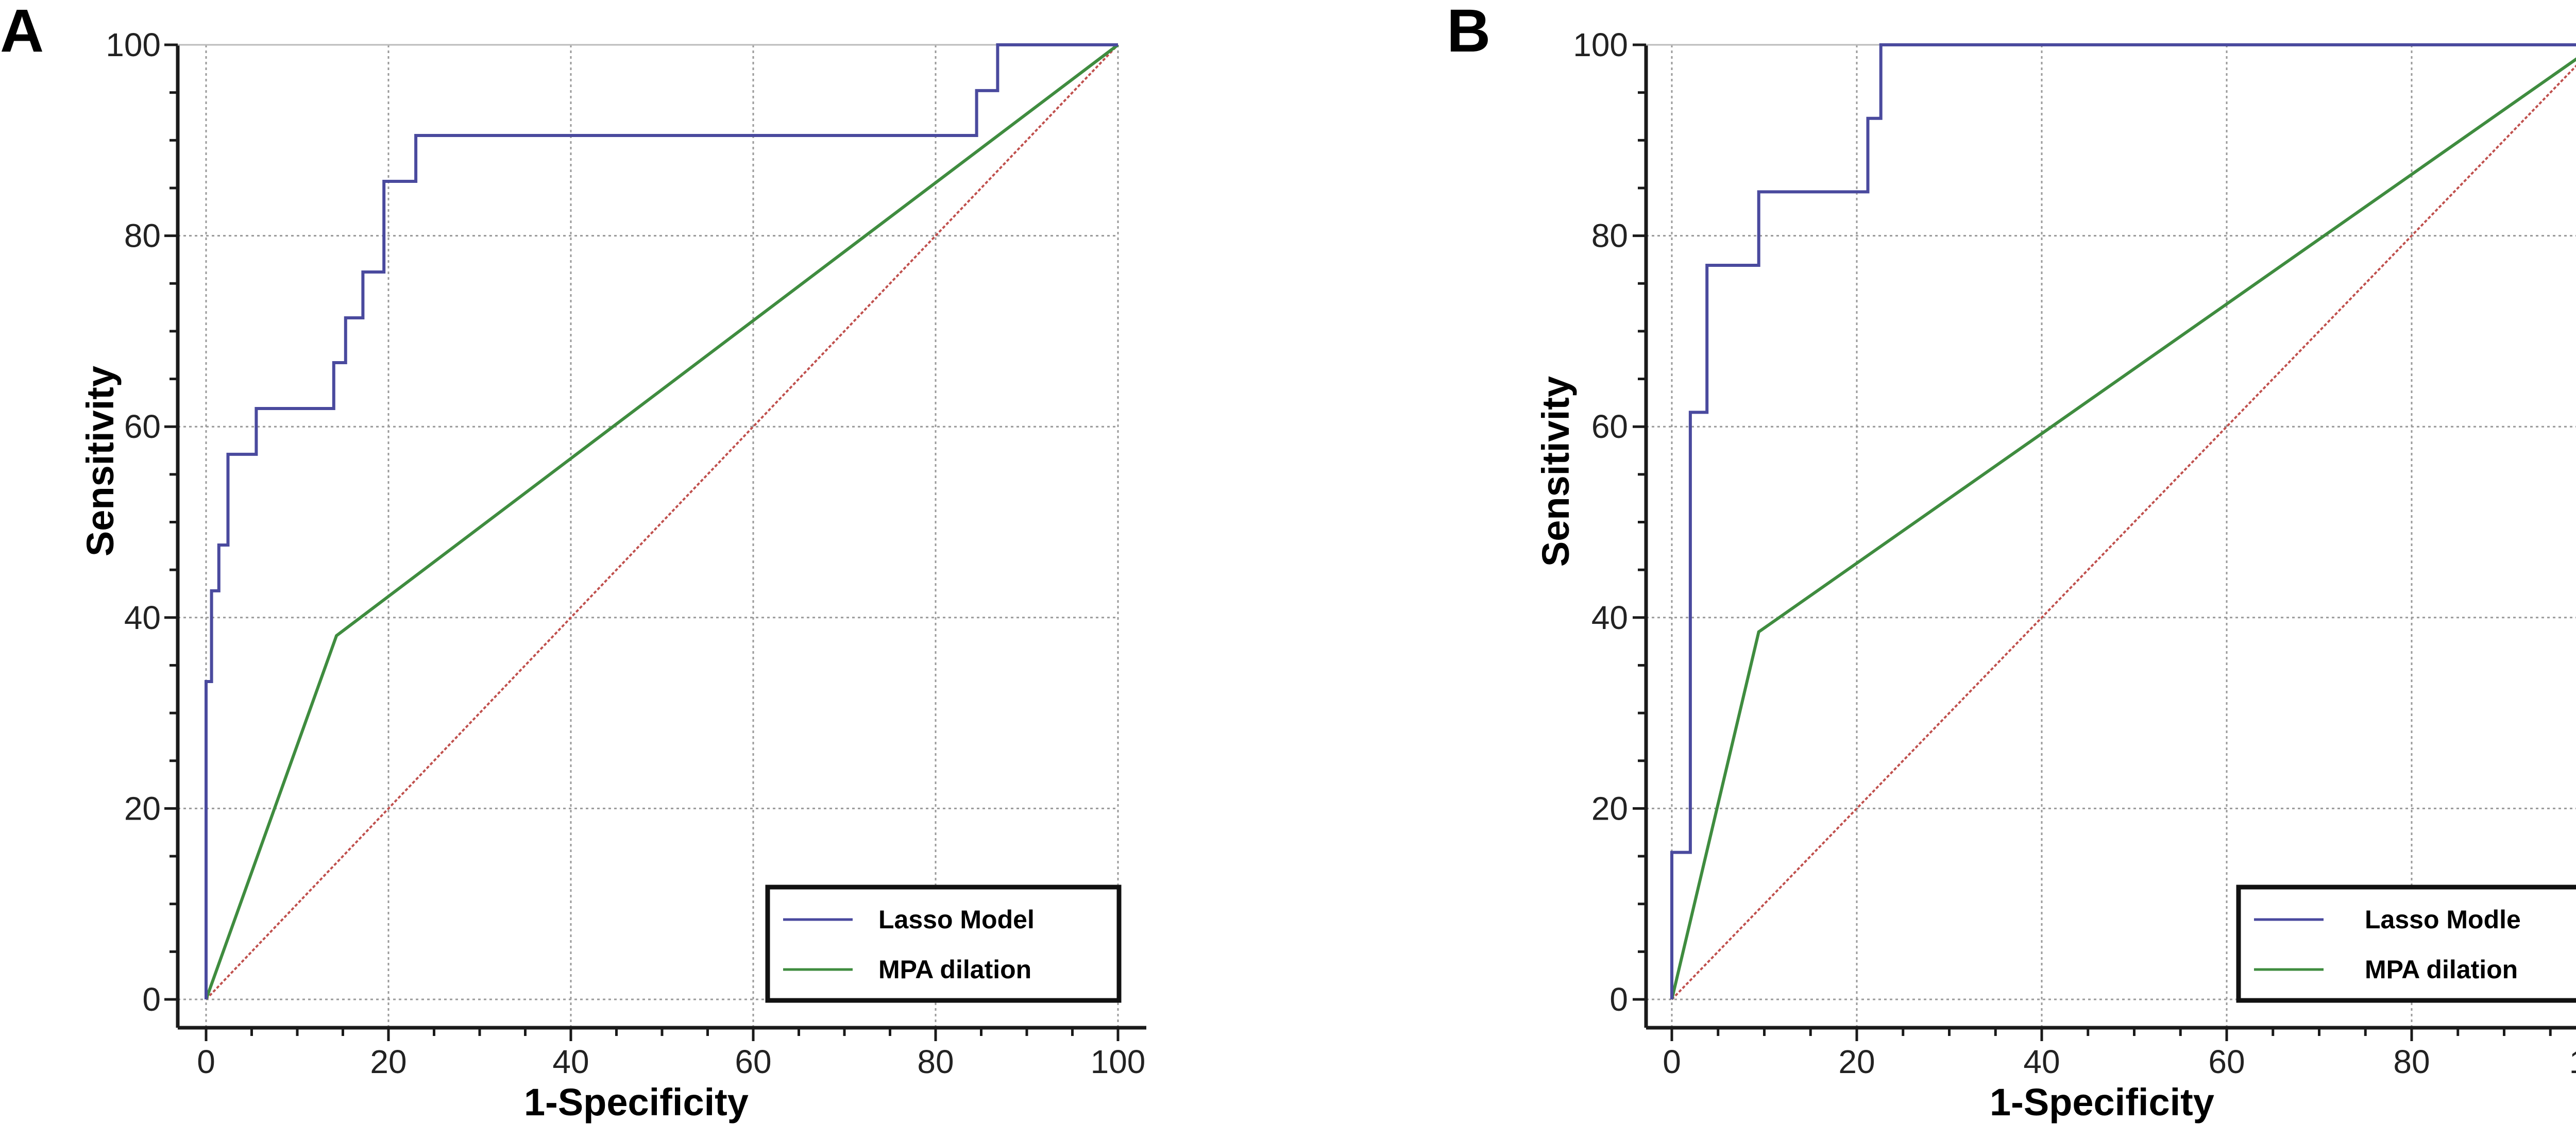 The image size is (2576, 1139). I want to click on x-tick-label-60-a: 60, so click(753, 1061).